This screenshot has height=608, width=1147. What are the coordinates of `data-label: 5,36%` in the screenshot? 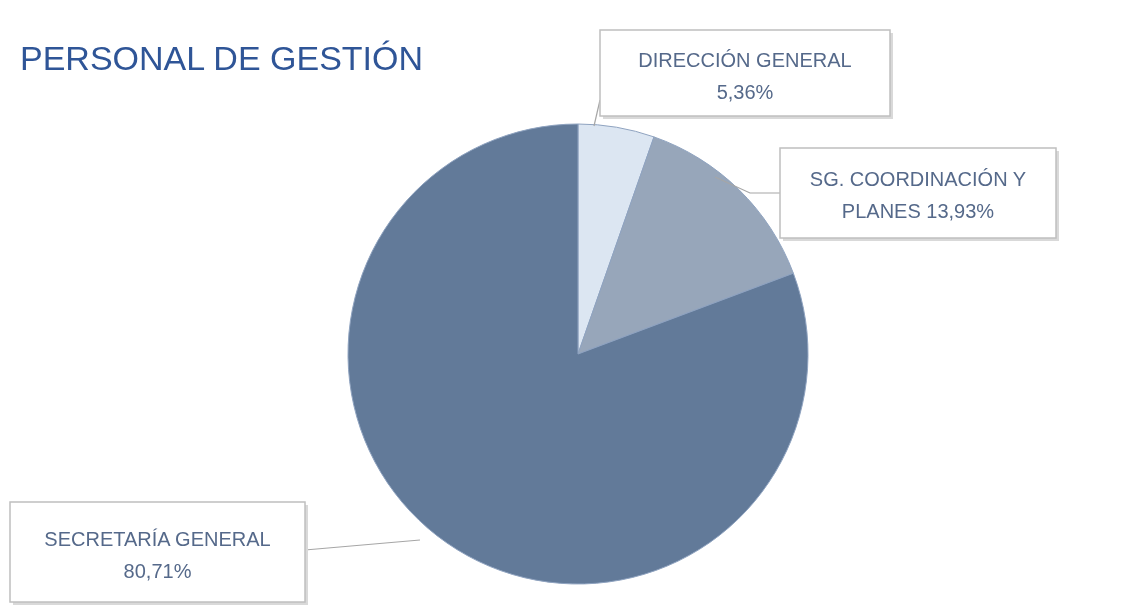 It's located at (745, 92).